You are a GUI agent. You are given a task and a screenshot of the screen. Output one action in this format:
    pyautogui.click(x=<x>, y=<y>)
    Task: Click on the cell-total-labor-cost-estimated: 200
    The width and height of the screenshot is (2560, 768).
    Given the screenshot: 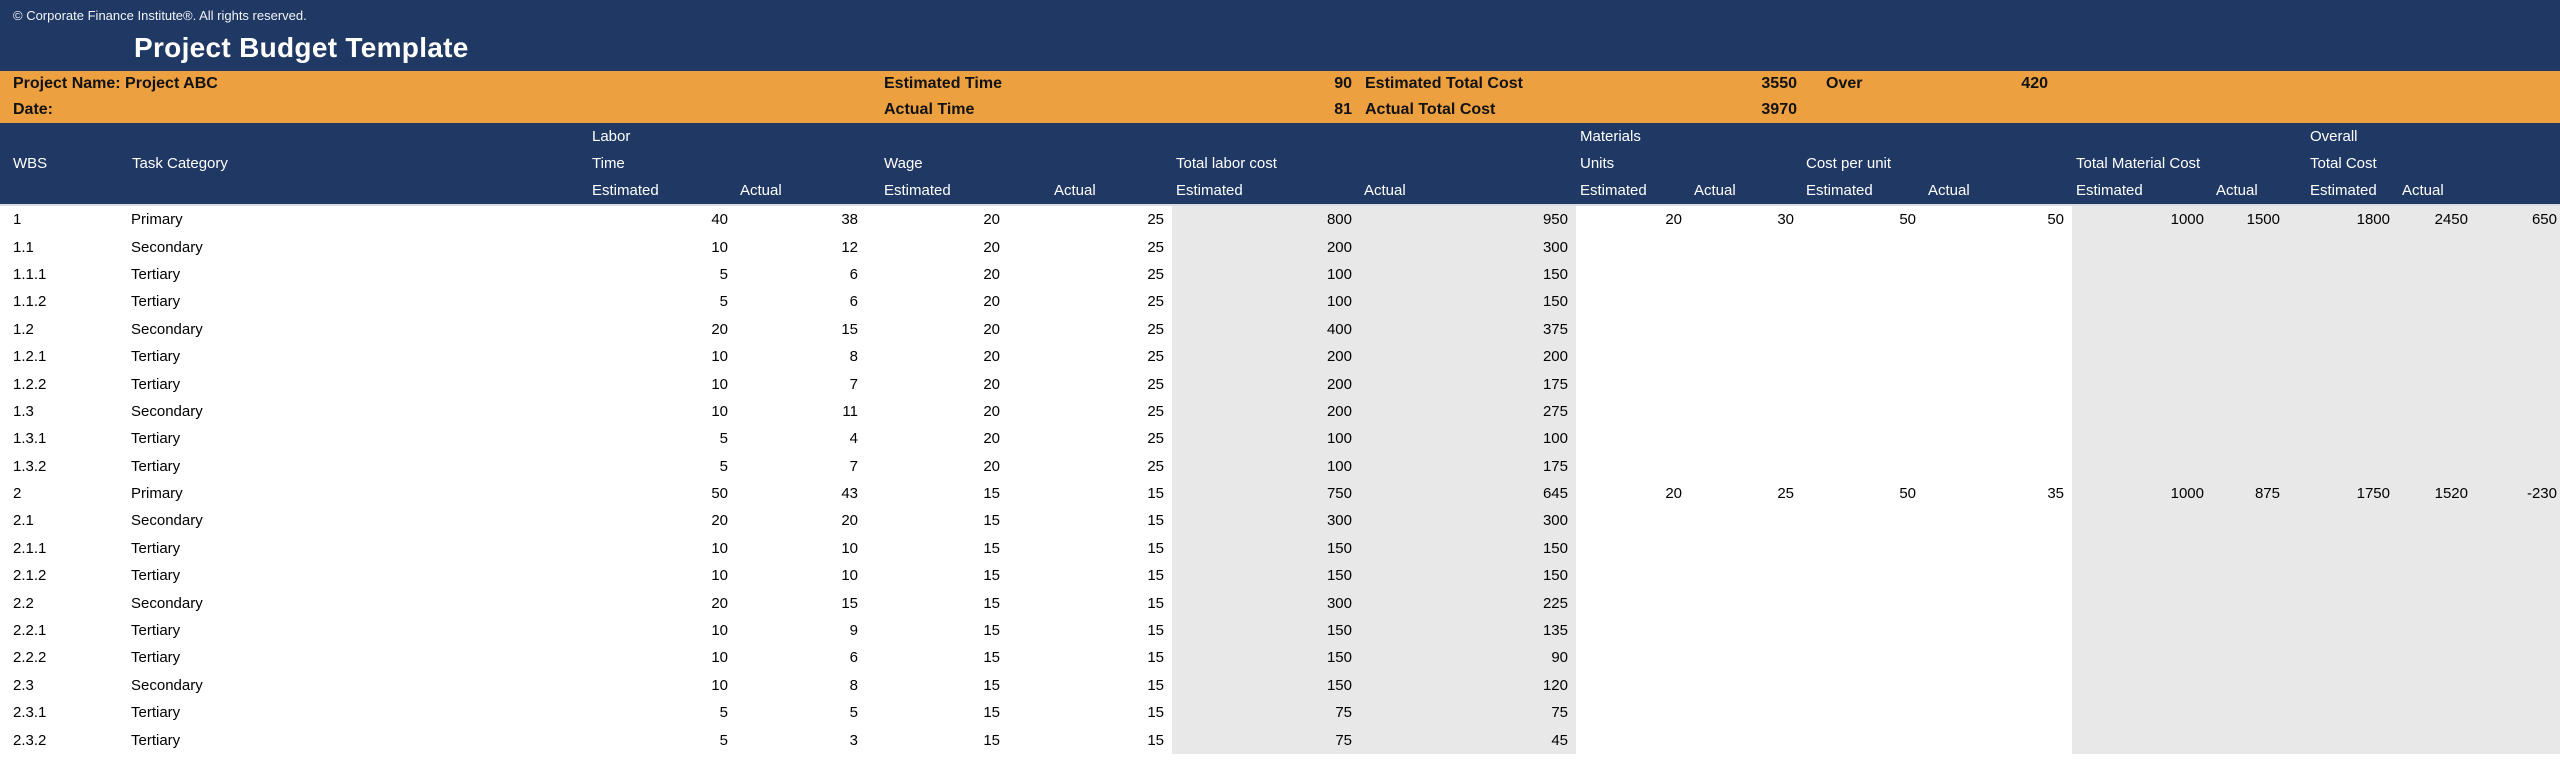 What is the action you would take?
    pyautogui.click(x=1266, y=247)
    